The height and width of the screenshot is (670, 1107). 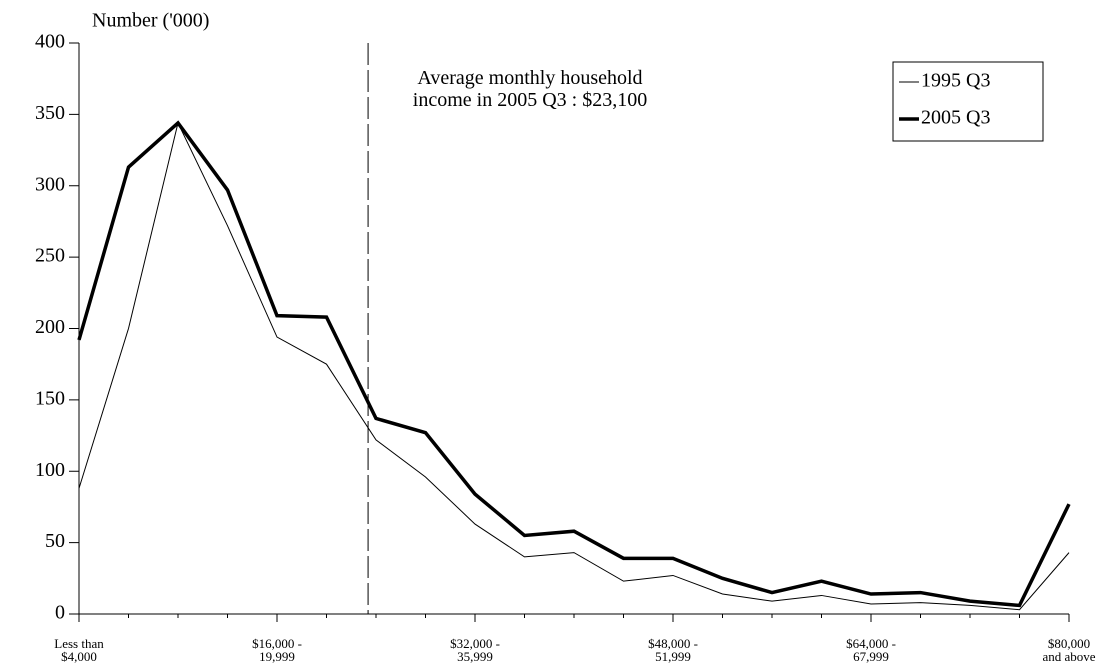 I want to click on y-tick-label: 200, so click(x=50, y=327).